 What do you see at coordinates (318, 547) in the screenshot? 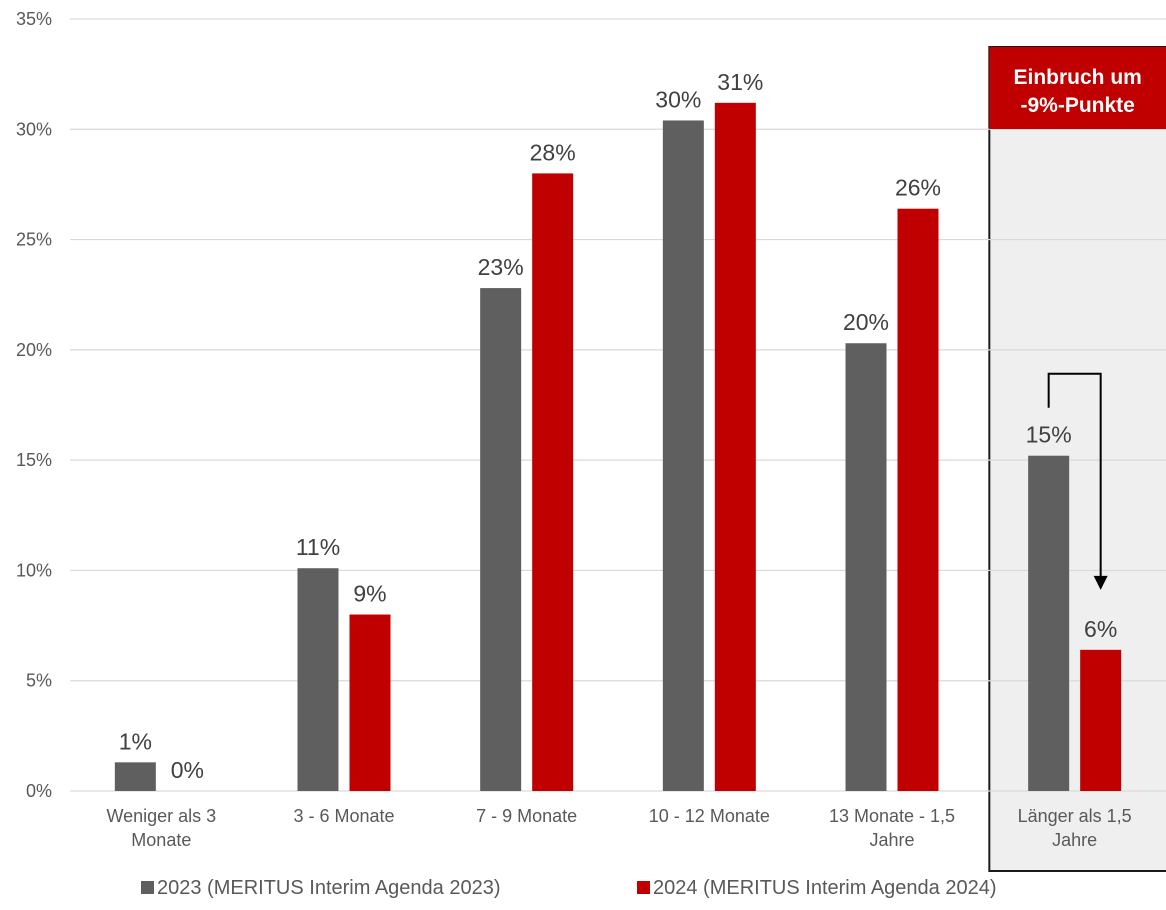
I see `data-label-2023: 11%` at bounding box center [318, 547].